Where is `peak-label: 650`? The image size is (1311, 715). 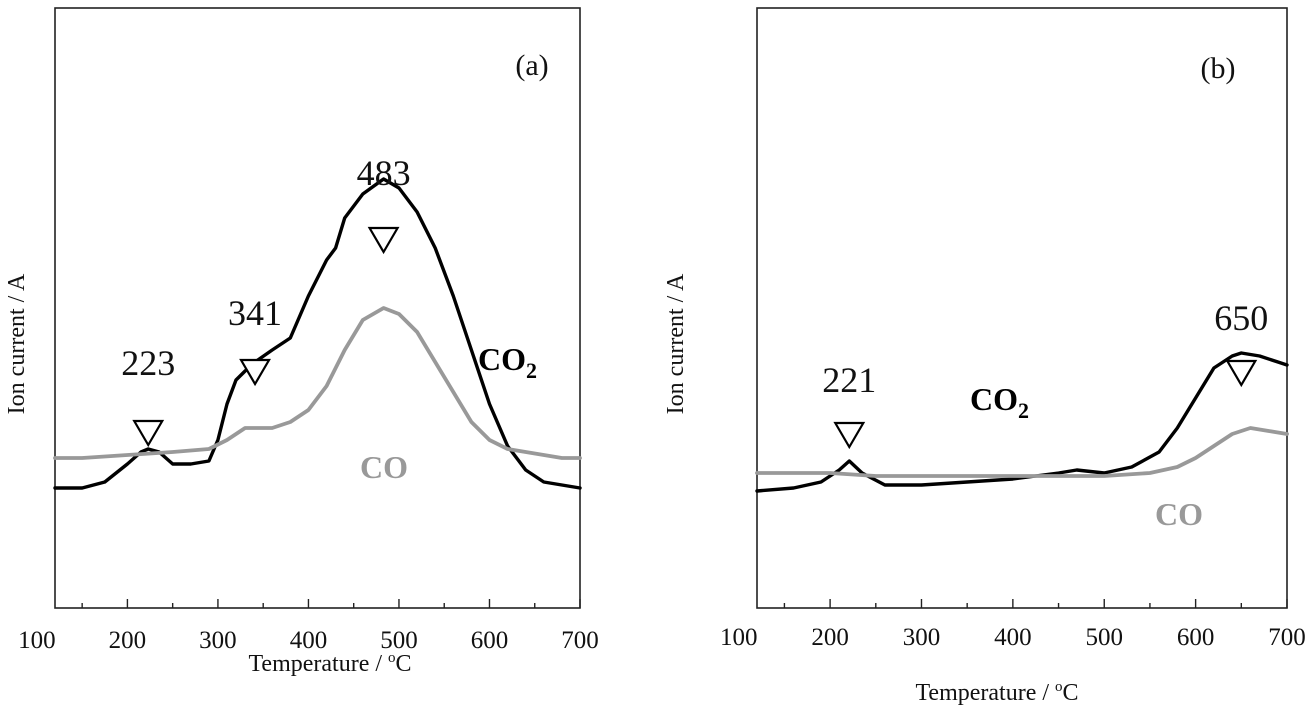 peak-label: 650 is located at coordinates (1241, 318).